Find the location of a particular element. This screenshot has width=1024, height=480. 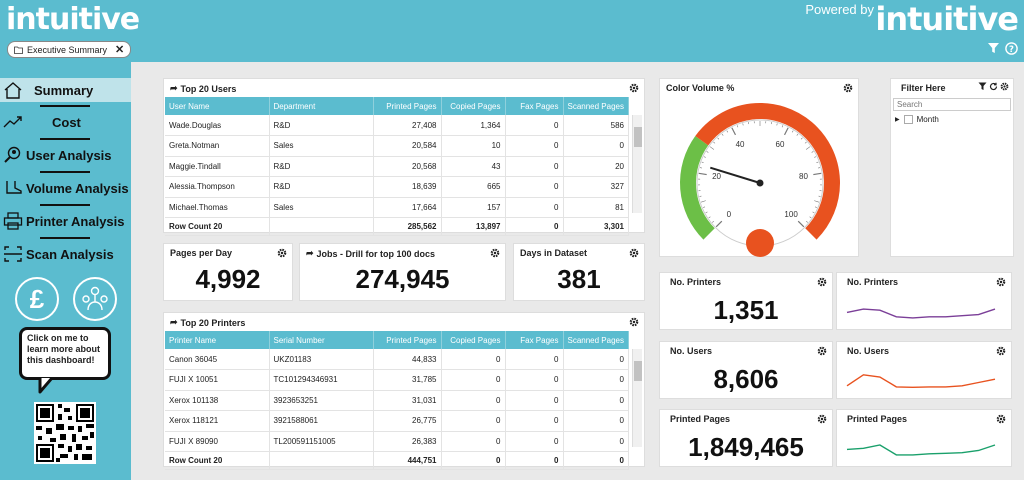

pages-per-day-card: Pages per Day 4,992 is located at coordinates (228, 272).